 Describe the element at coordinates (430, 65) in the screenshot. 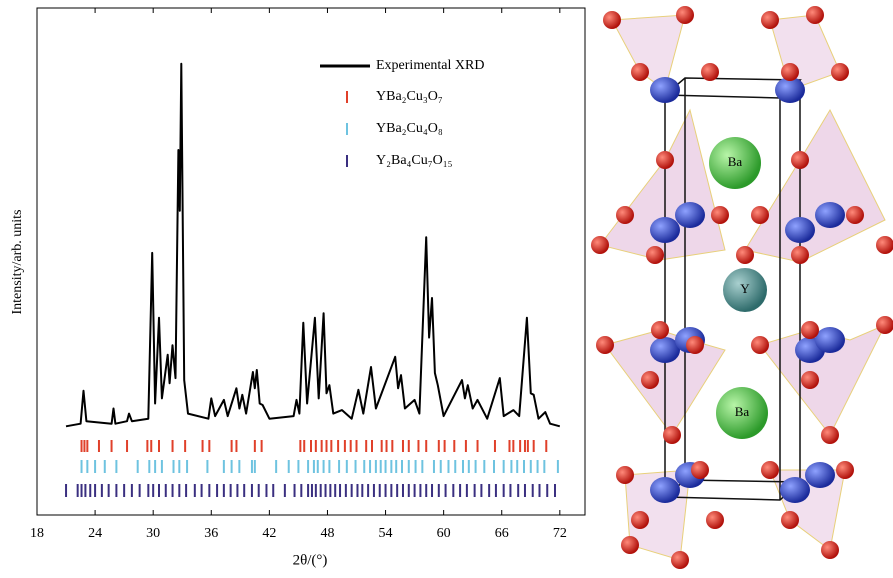

I see `legend-label: Experimental XRD` at that location.